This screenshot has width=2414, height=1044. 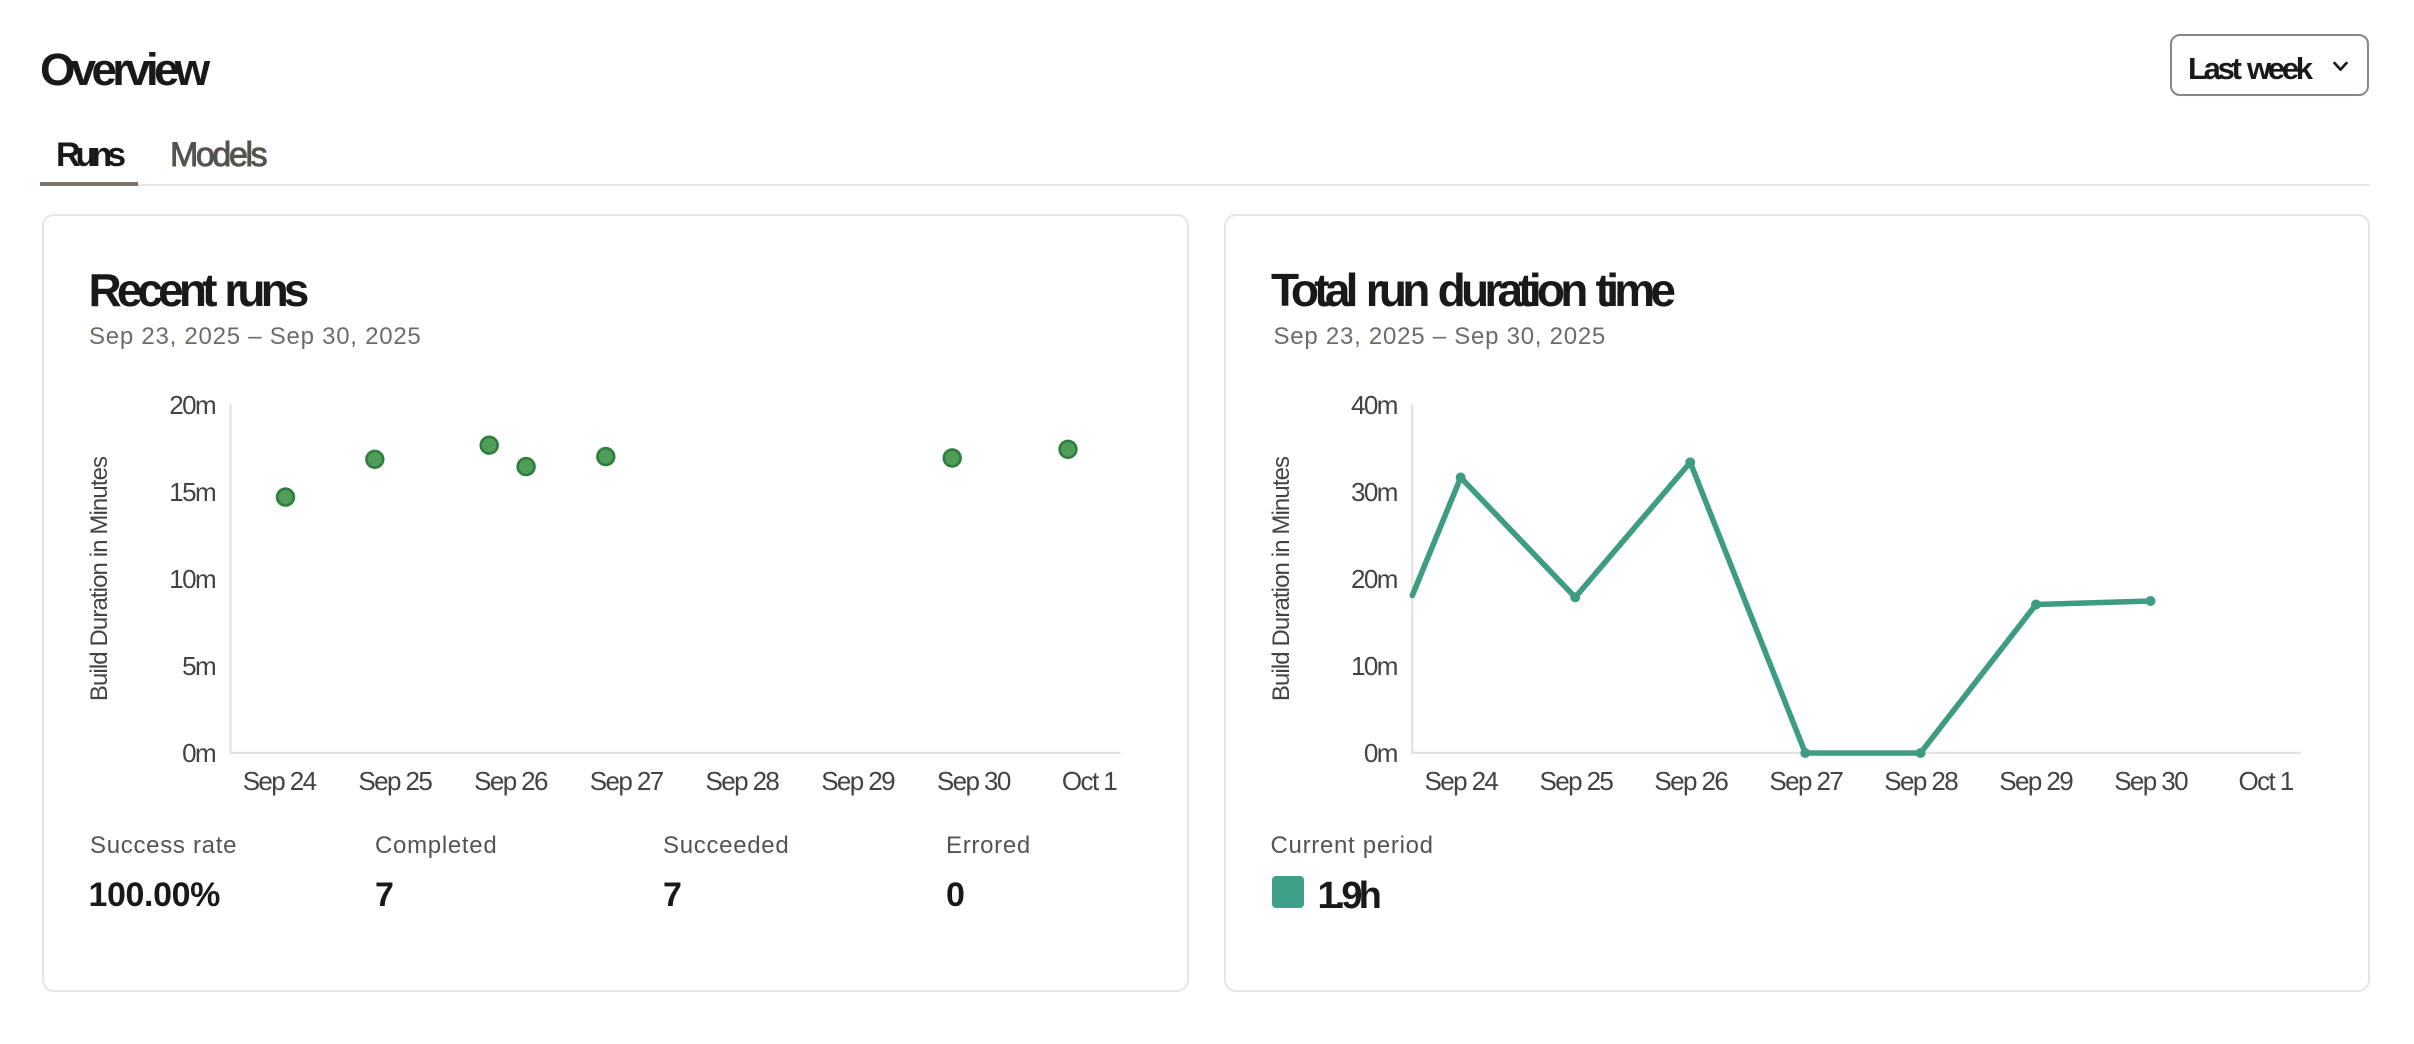 I want to click on svg-text: 30m, so click(x=1374, y=492).